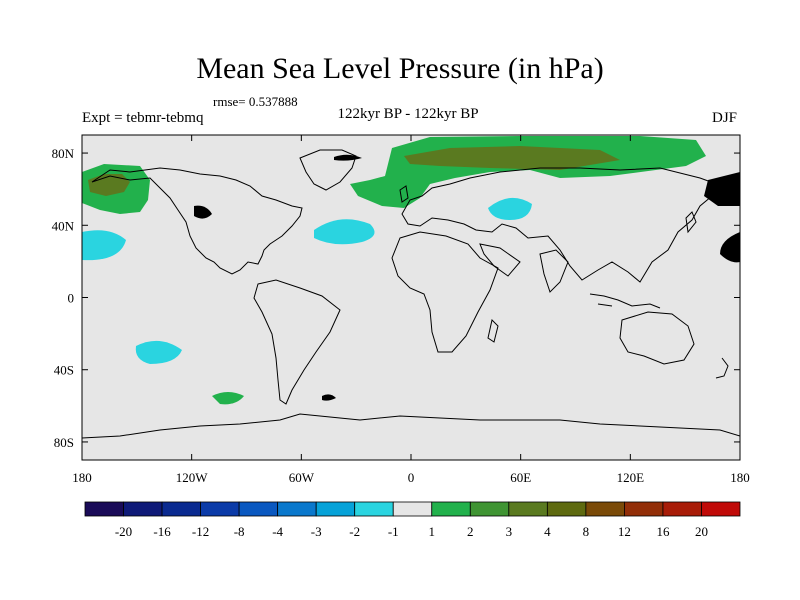 The image size is (800, 600). Describe the element at coordinates (554, 271) in the screenshot. I see `india-coast` at that location.